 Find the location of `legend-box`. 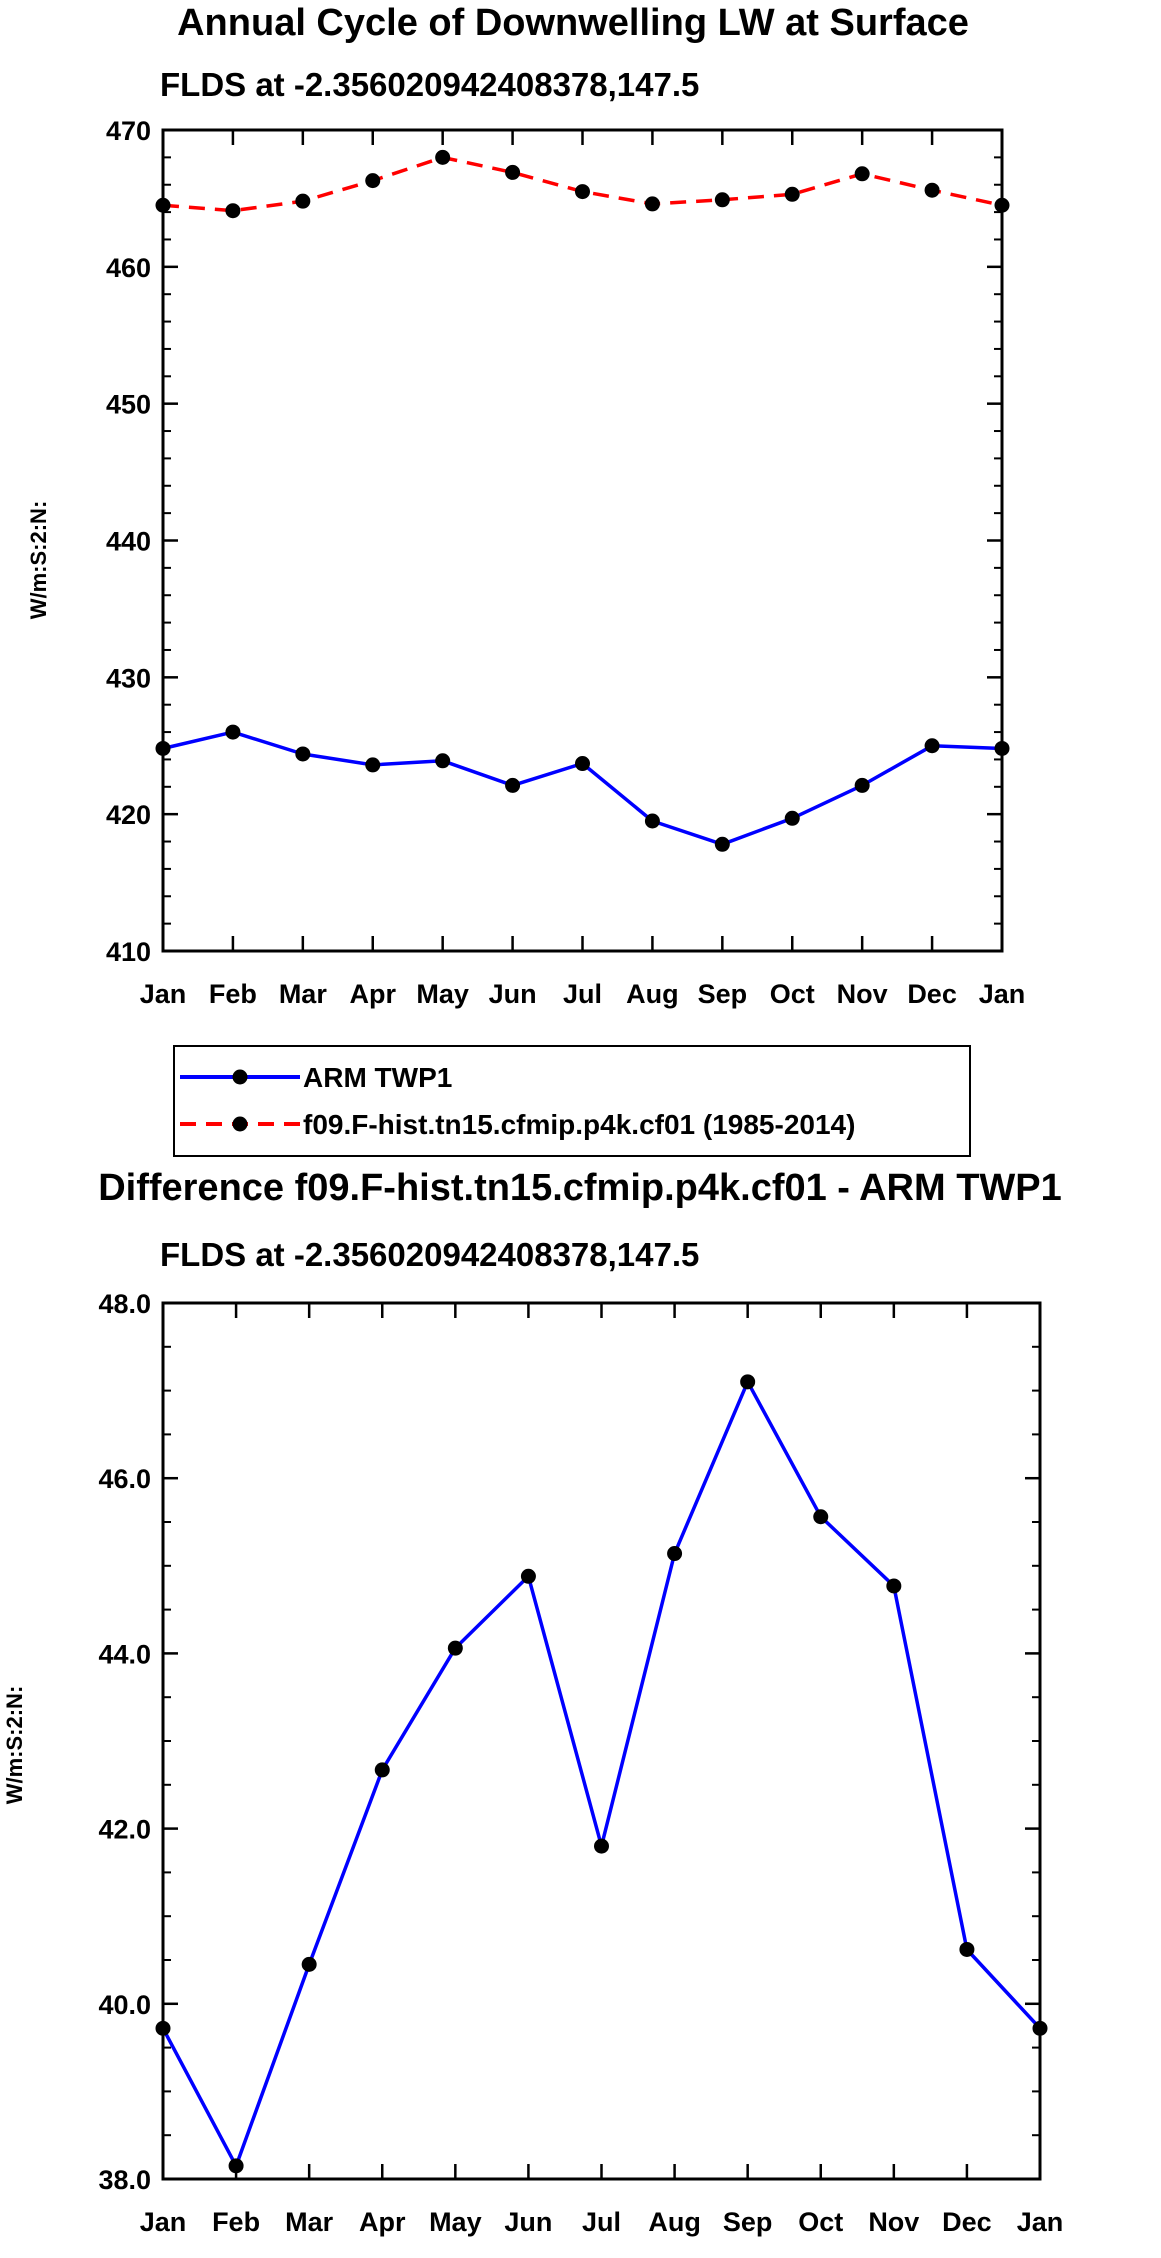

legend-box is located at coordinates (572, 1101).